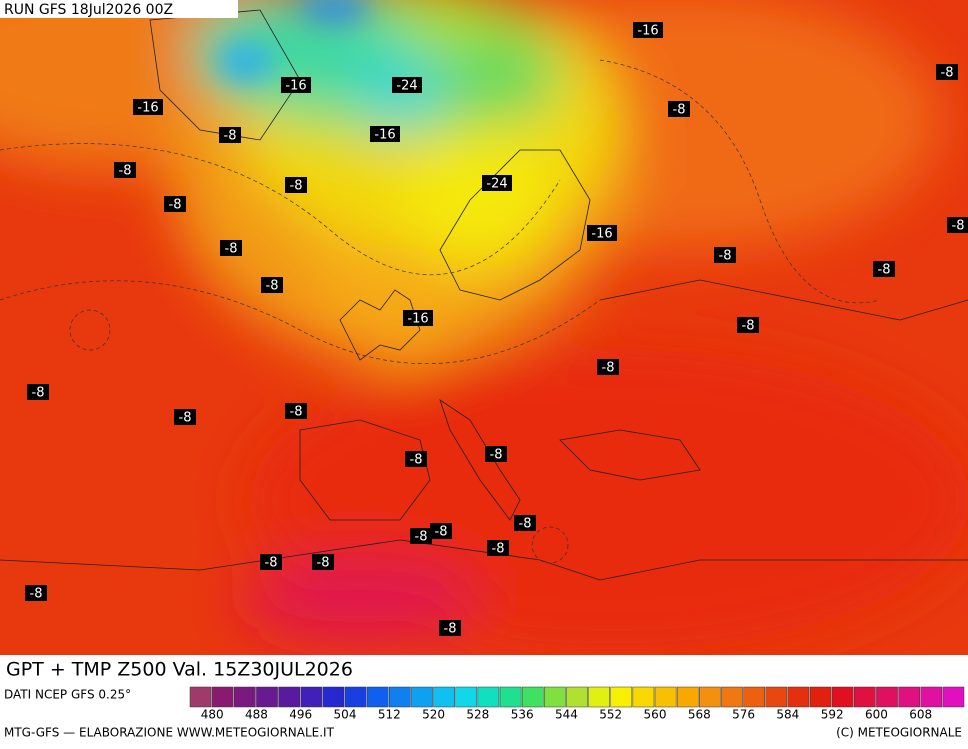  Describe the element at coordinates (88, 10) in the screenshot. I see `run-label: RUN GFS 18Jul2026 00Z` at that location.